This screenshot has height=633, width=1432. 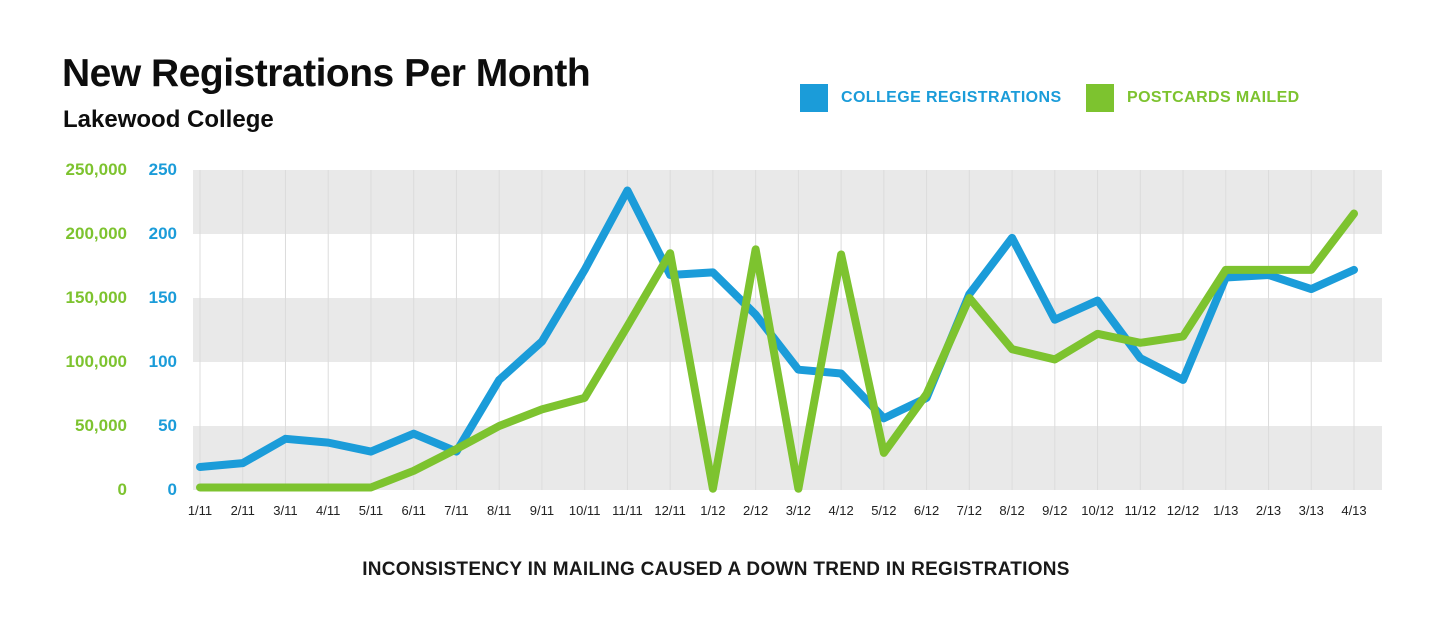 What do you see at coordinates (1055, 510) in the screenshot?
I see `x-tick-label: 9/12` at bounding box center [1055, 510].